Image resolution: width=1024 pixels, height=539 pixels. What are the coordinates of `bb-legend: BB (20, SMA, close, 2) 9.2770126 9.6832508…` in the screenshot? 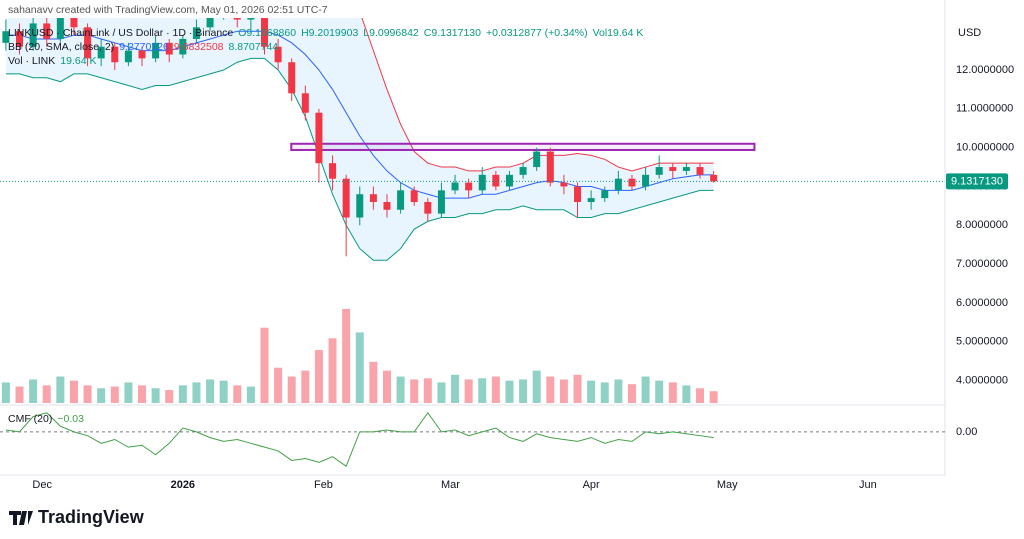 It's located at (145, 47).